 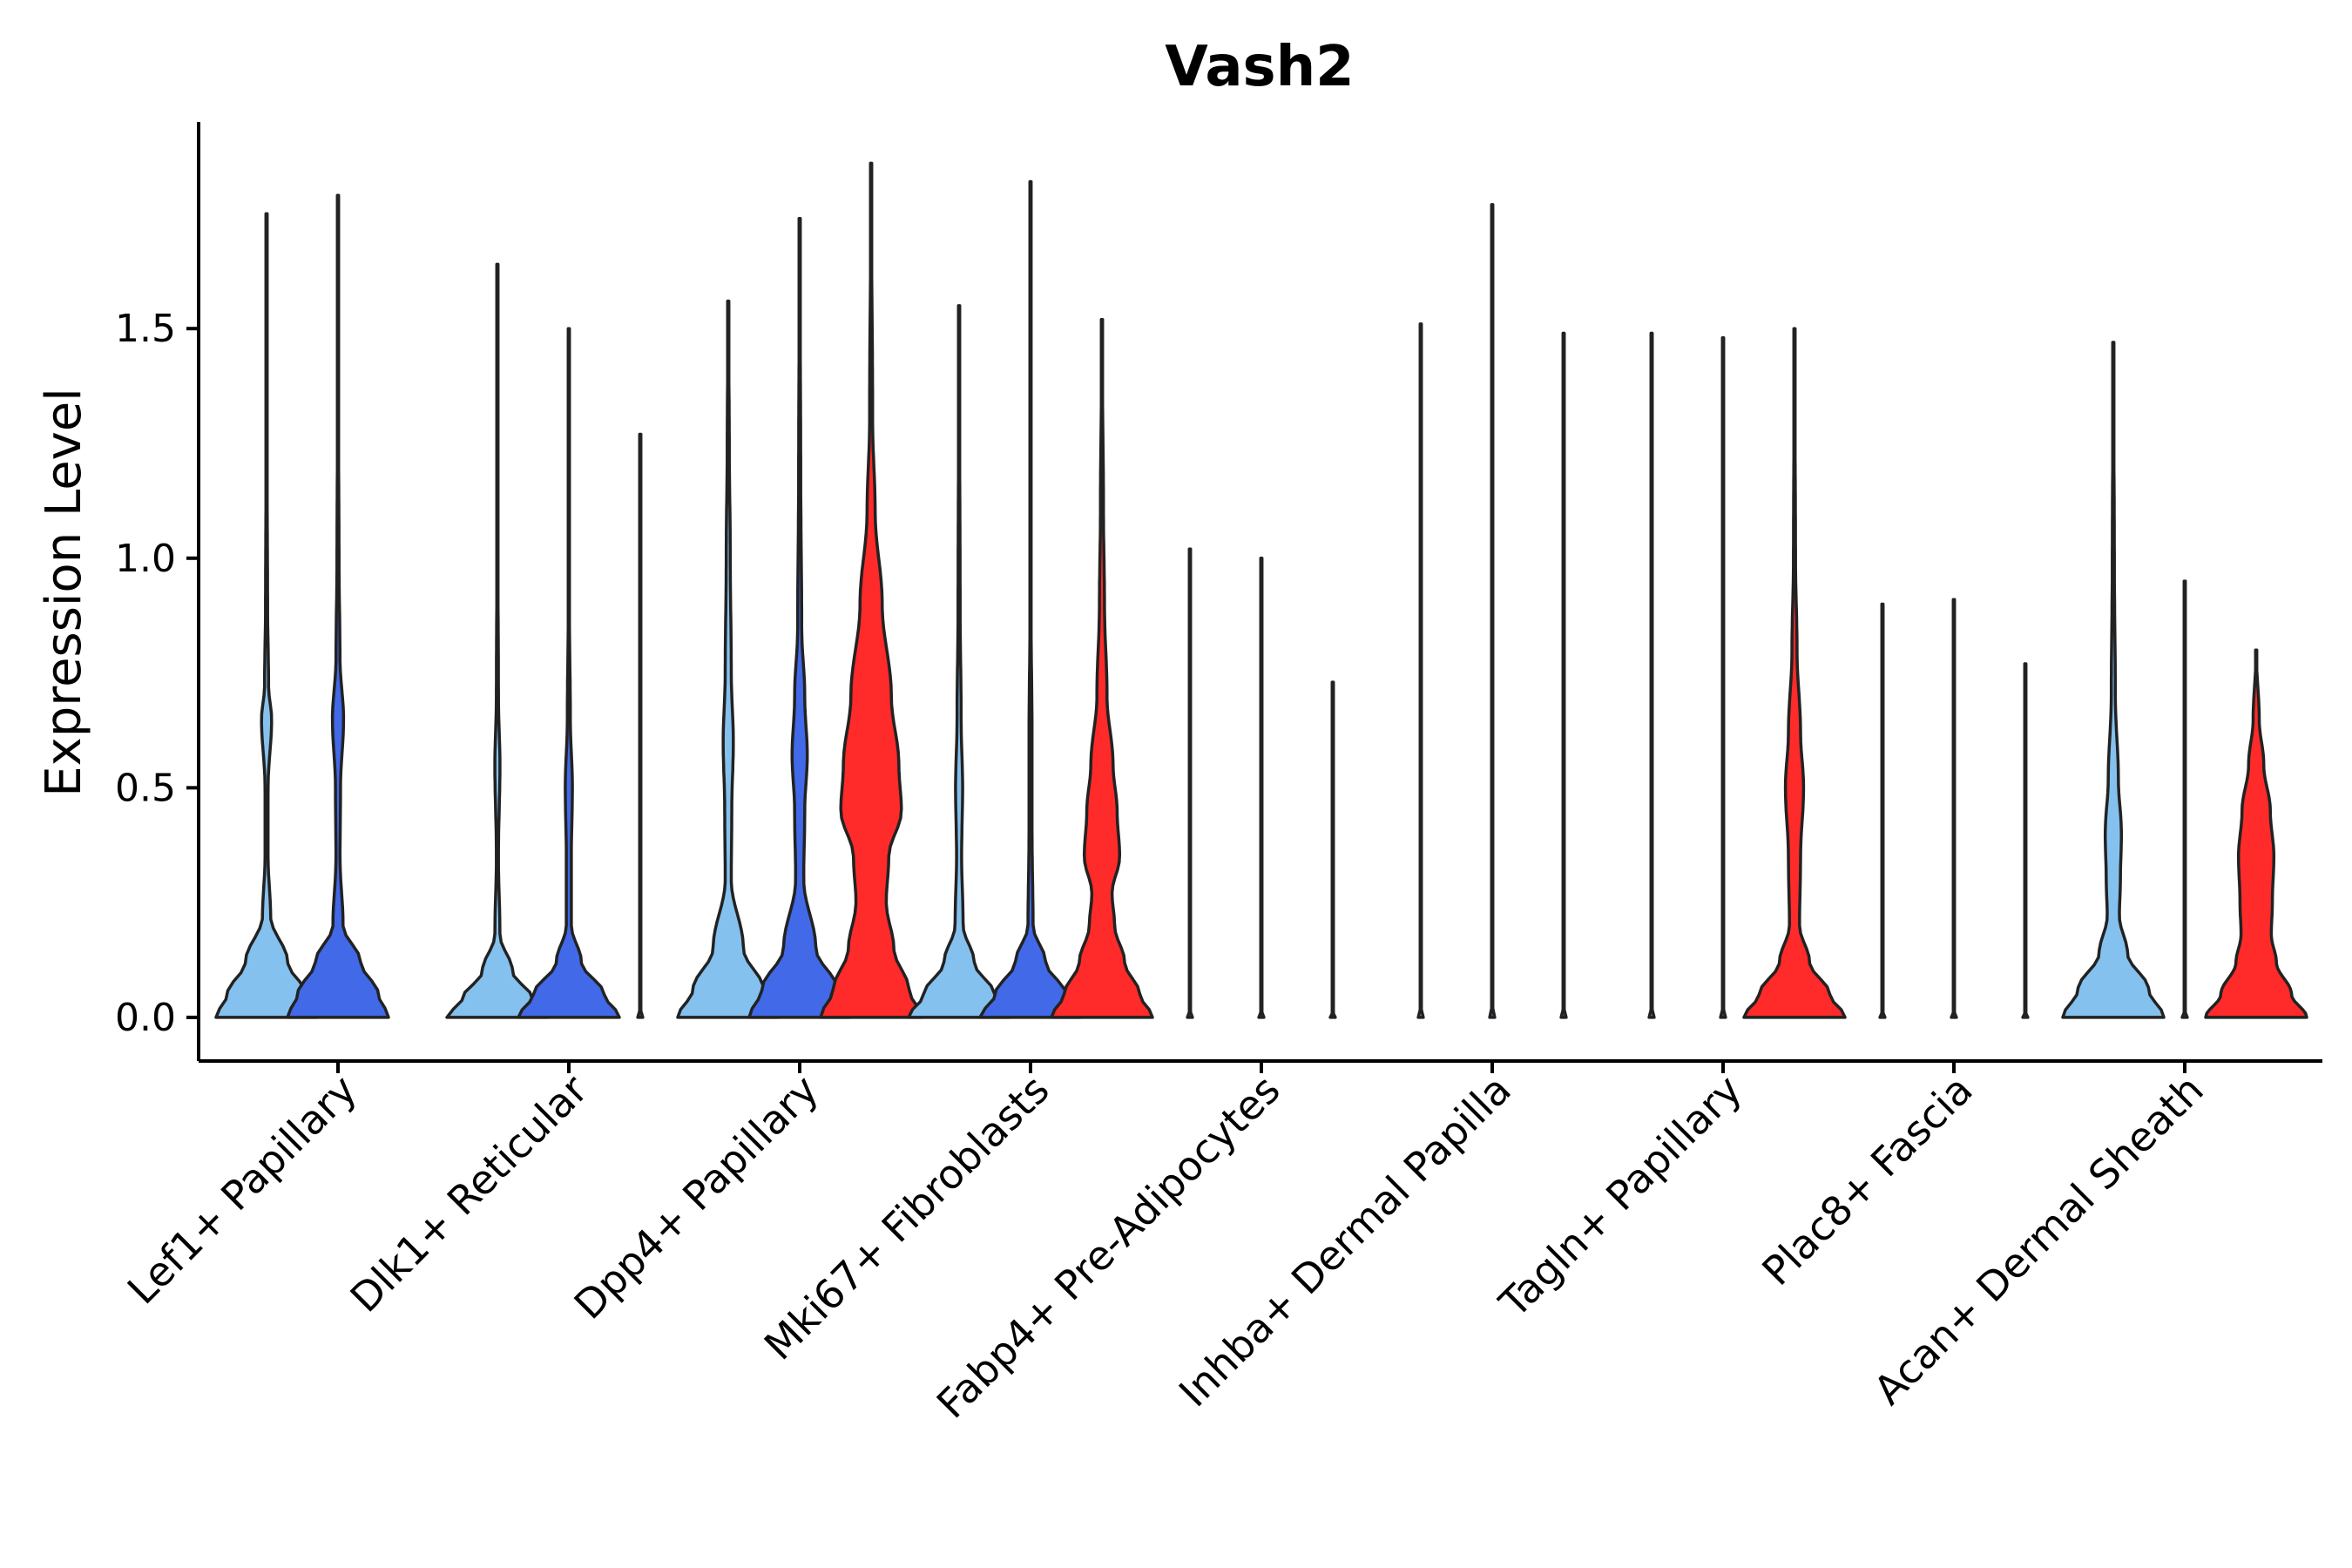 I want to click on chart-title: Vash2, so click(x=1260, y=67).